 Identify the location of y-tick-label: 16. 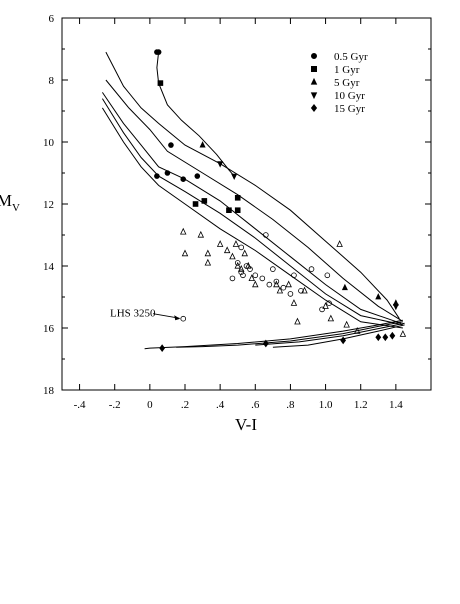
(49, 329).